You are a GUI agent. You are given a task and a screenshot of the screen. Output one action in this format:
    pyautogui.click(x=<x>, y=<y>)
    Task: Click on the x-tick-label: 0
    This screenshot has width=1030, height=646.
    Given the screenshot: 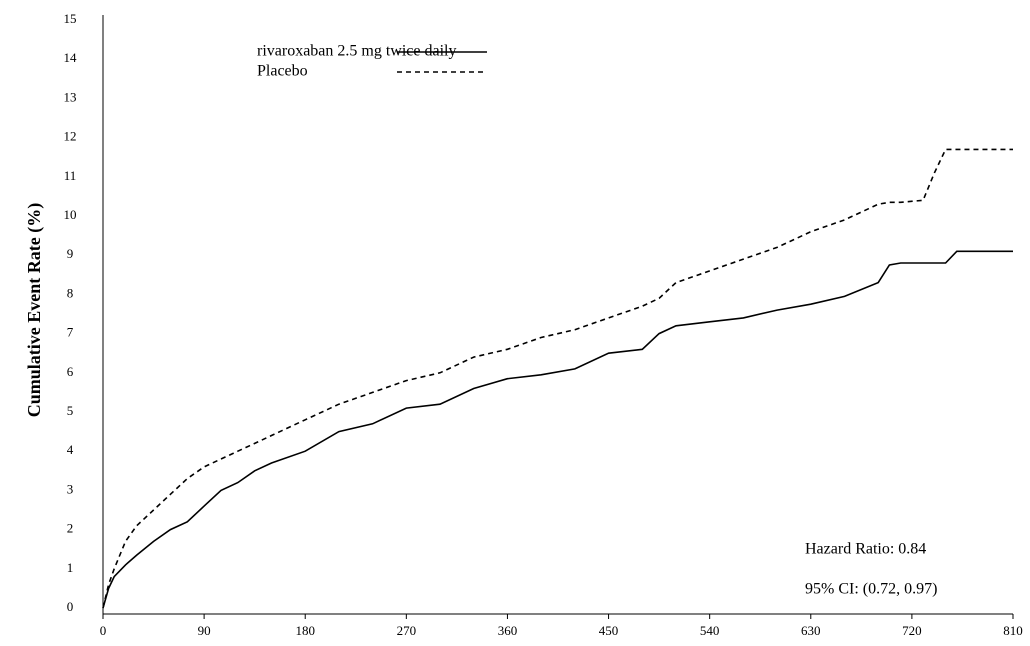 What is the action you would take?
    pyautogui.click(x=103, y=630)
    